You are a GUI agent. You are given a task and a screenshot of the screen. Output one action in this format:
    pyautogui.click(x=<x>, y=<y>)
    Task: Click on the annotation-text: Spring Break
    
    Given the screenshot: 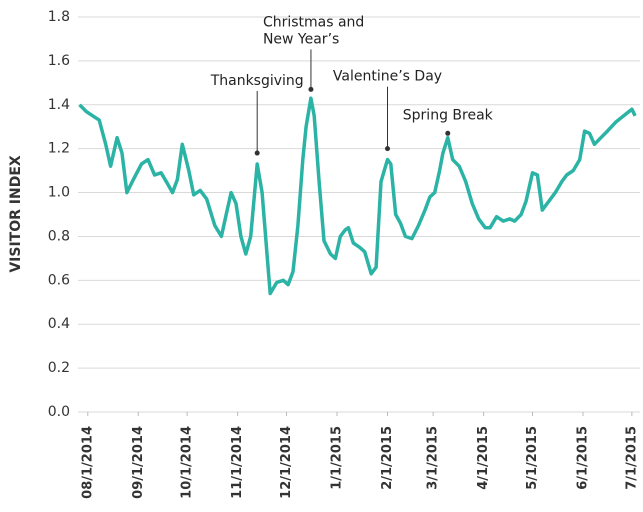 What is the action you would take?
    pyautogui.click(x=448, y=115)
    